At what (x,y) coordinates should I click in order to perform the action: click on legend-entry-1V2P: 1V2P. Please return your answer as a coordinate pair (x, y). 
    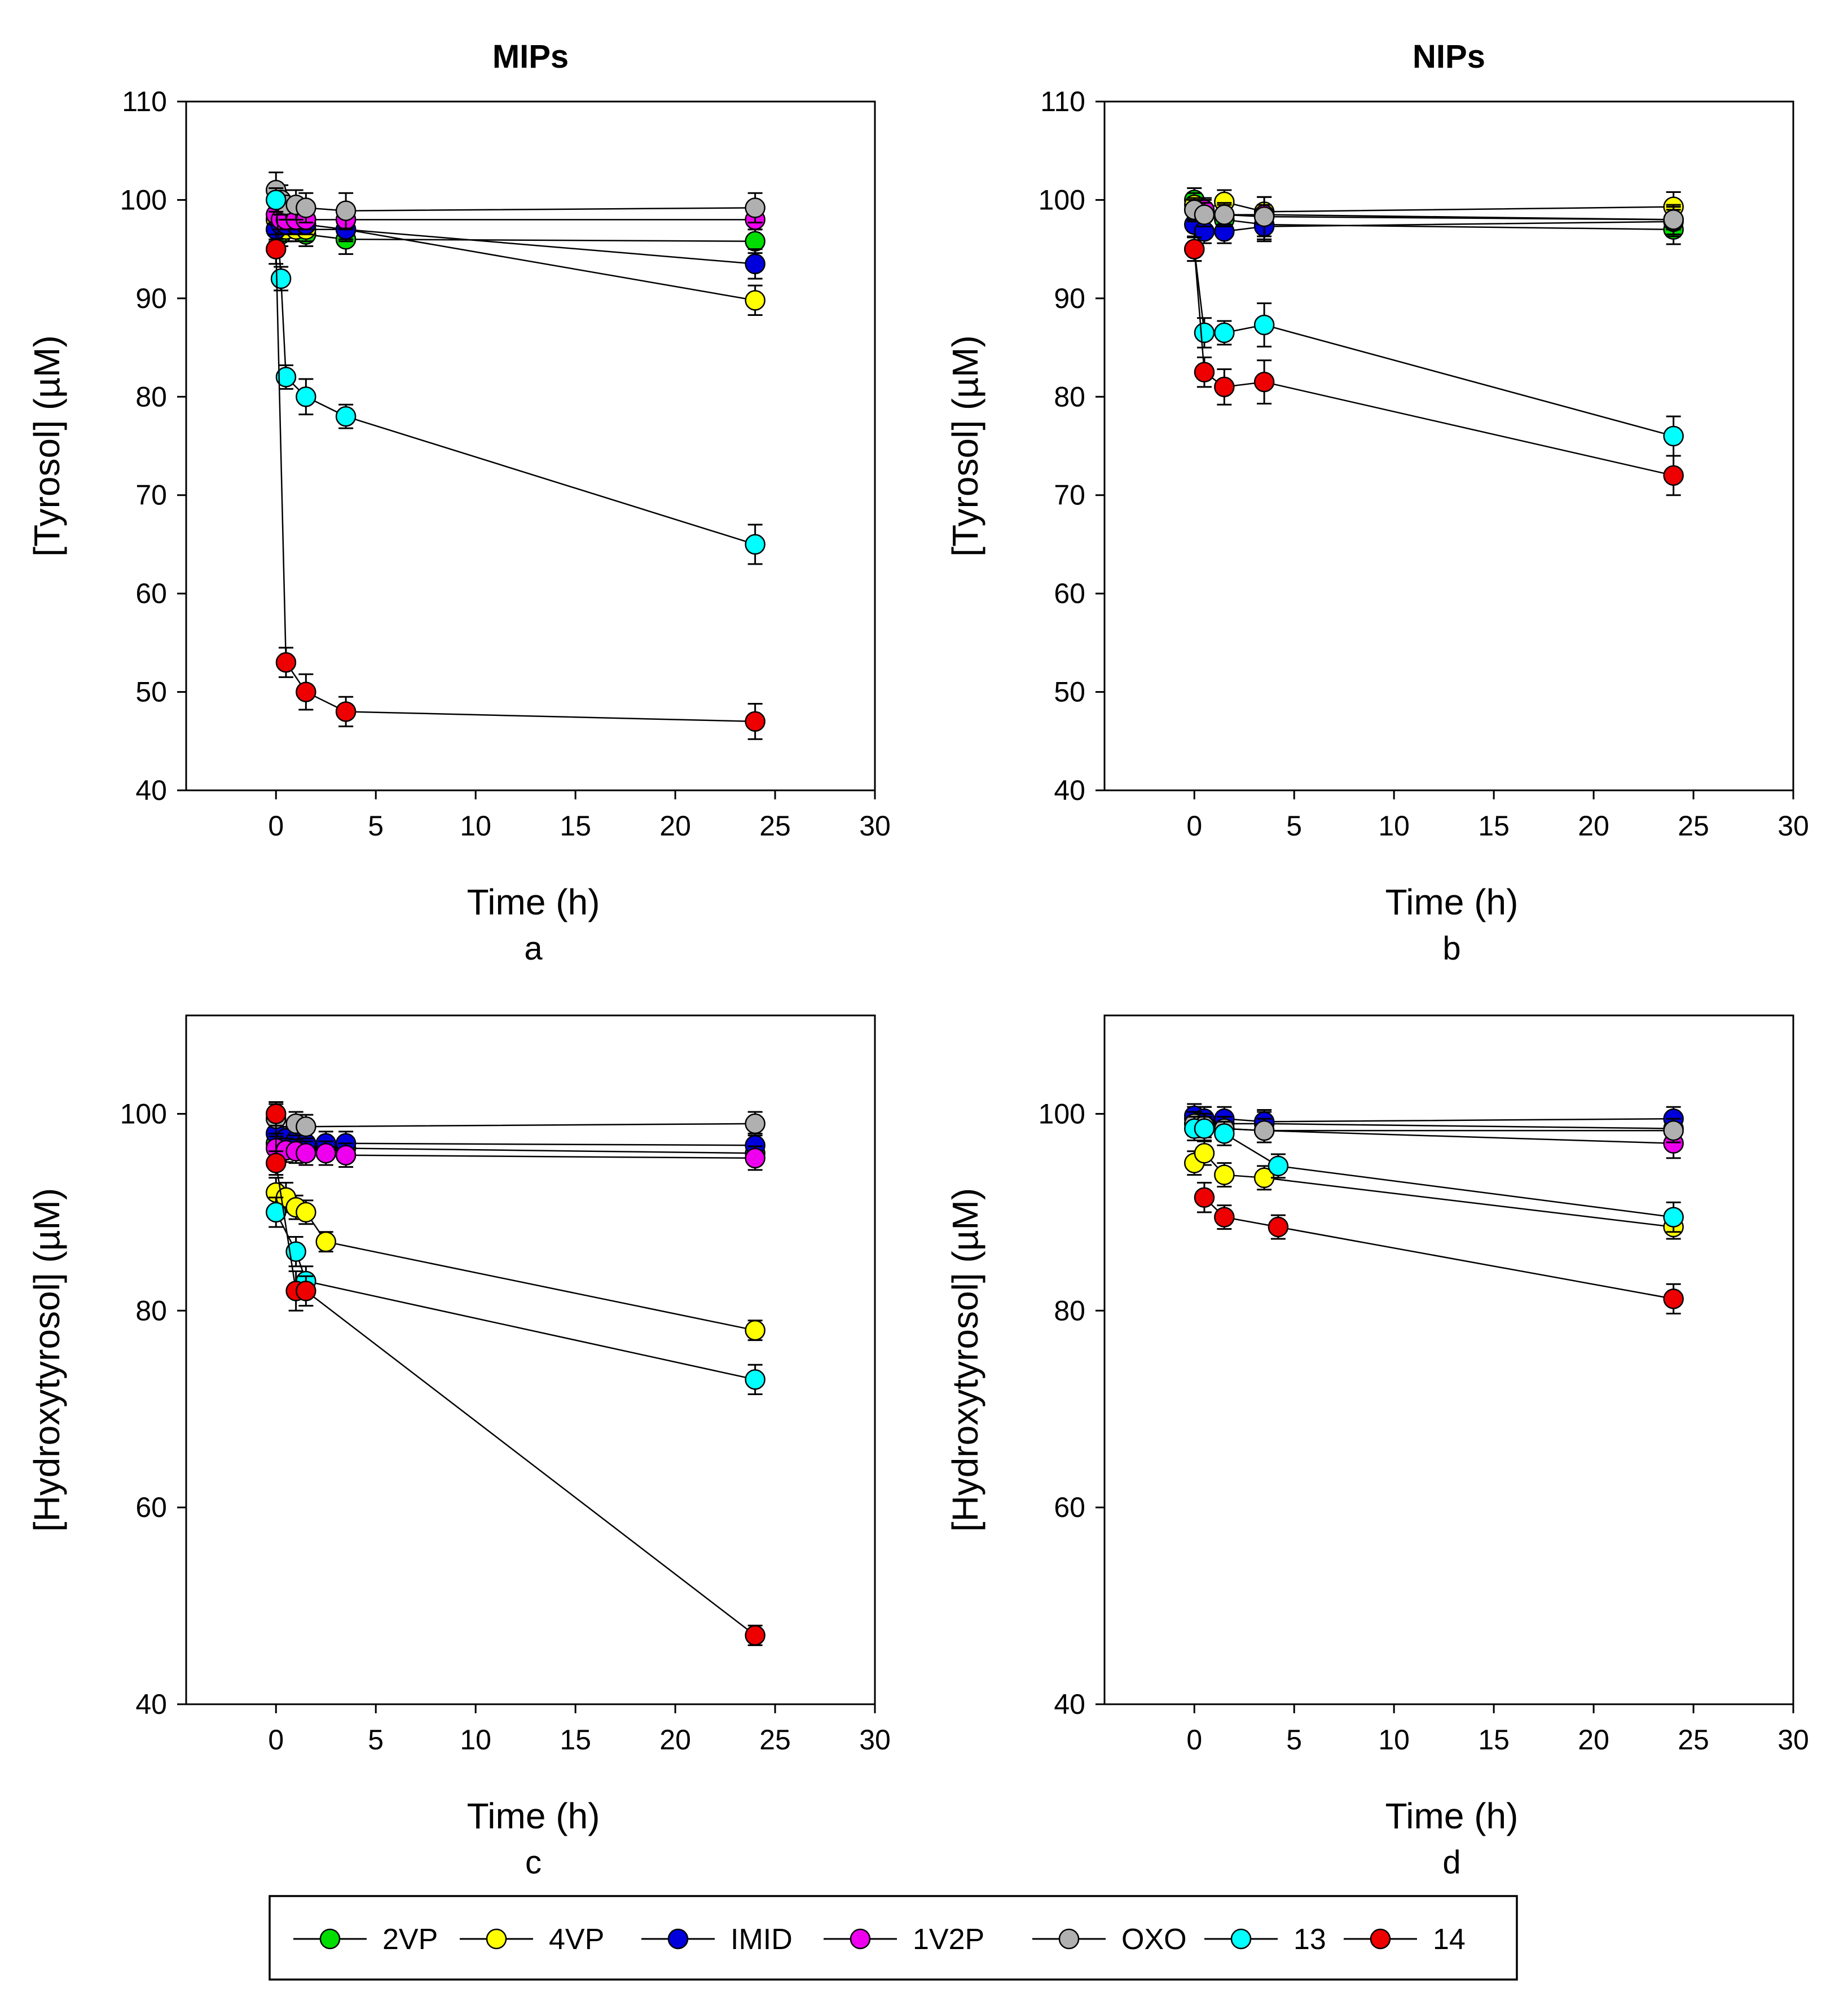
    Looking at the image, I should click on (904, 1939).